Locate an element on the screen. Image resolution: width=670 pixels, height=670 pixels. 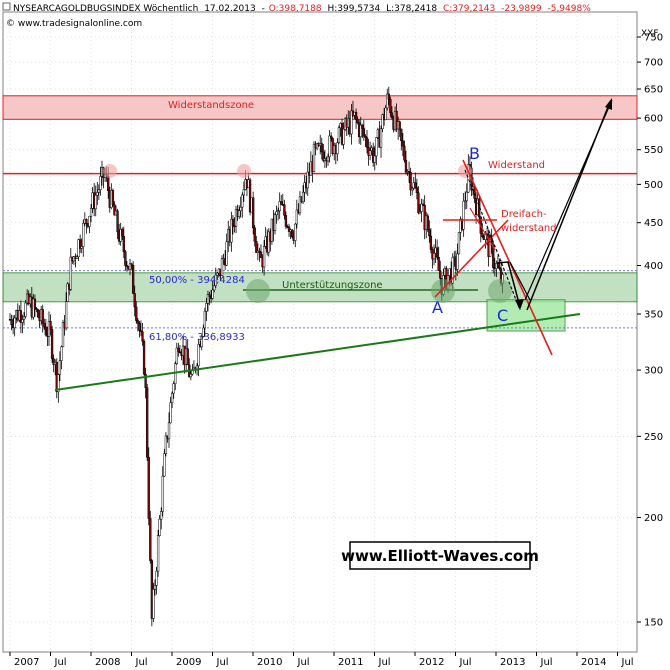
triple-resistance-label-2: widerstand is located at coordinates (529, 228).